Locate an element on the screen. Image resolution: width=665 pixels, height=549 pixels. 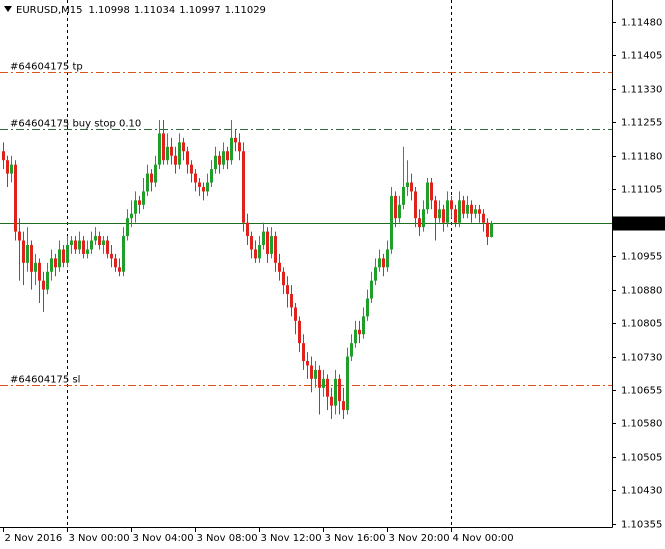
collapse-icon is located at coordinates (8, 9).